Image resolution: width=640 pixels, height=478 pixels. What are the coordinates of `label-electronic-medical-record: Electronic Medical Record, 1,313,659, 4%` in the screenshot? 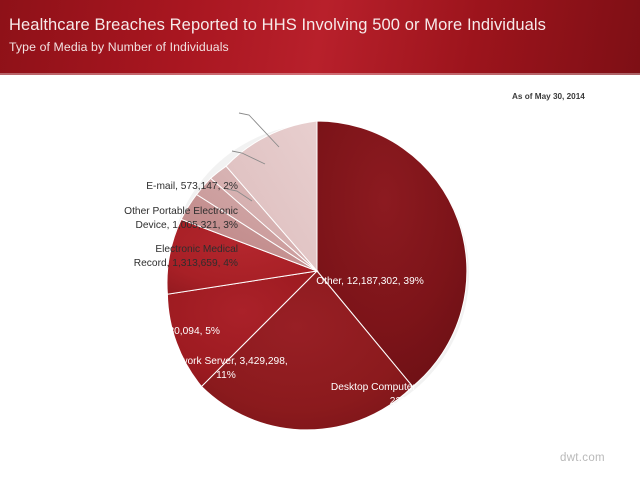 It's located at (185, 256).